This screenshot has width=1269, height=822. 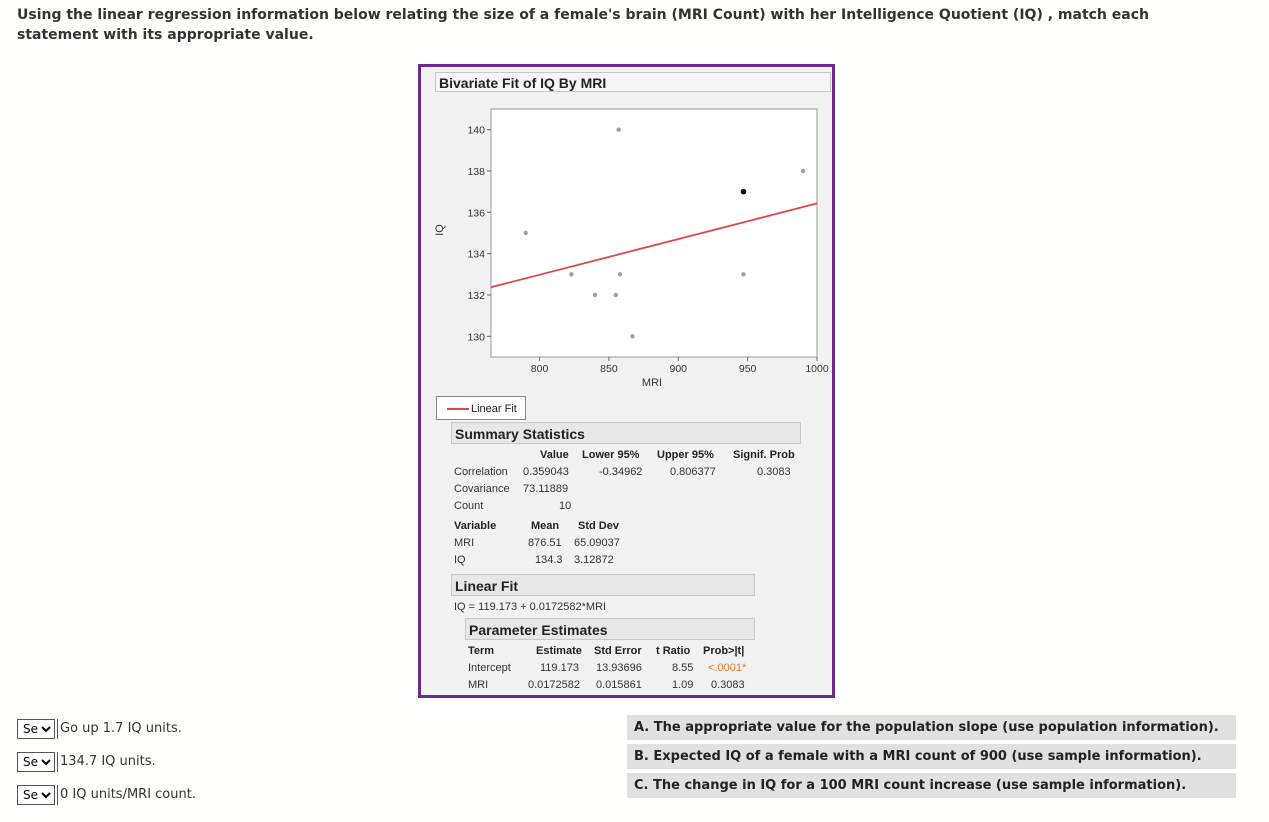 I want to click on x-axis-title: MRI, so click(x=652, y=383).